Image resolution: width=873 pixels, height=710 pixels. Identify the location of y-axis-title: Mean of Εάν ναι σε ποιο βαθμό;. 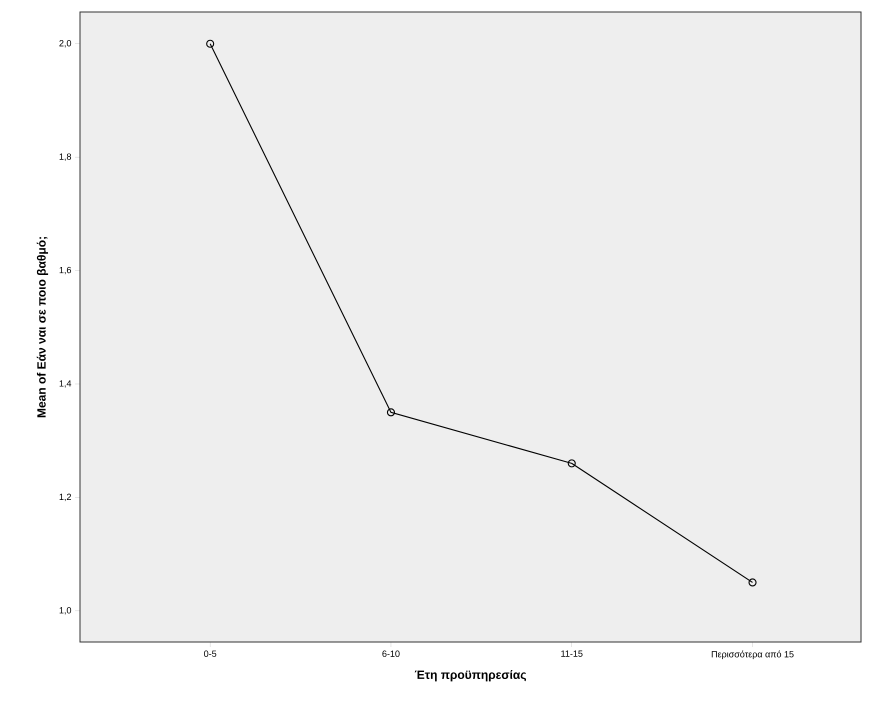
(42, 327).